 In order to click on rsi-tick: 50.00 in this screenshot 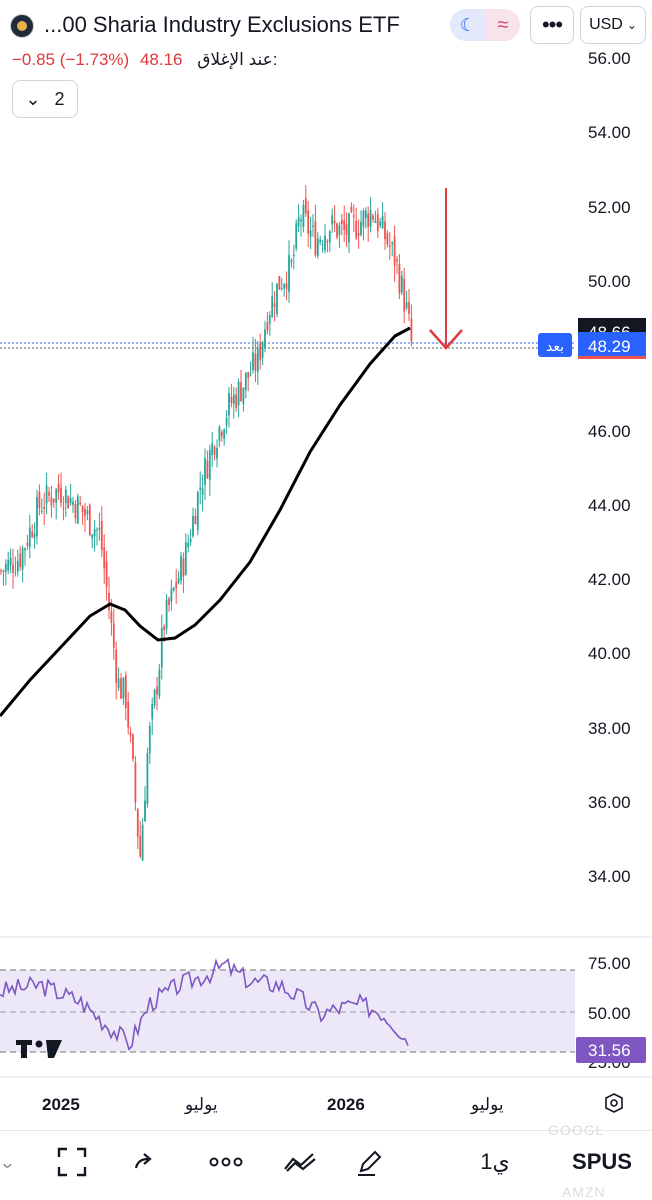, I will do `click(609, 1013)`.